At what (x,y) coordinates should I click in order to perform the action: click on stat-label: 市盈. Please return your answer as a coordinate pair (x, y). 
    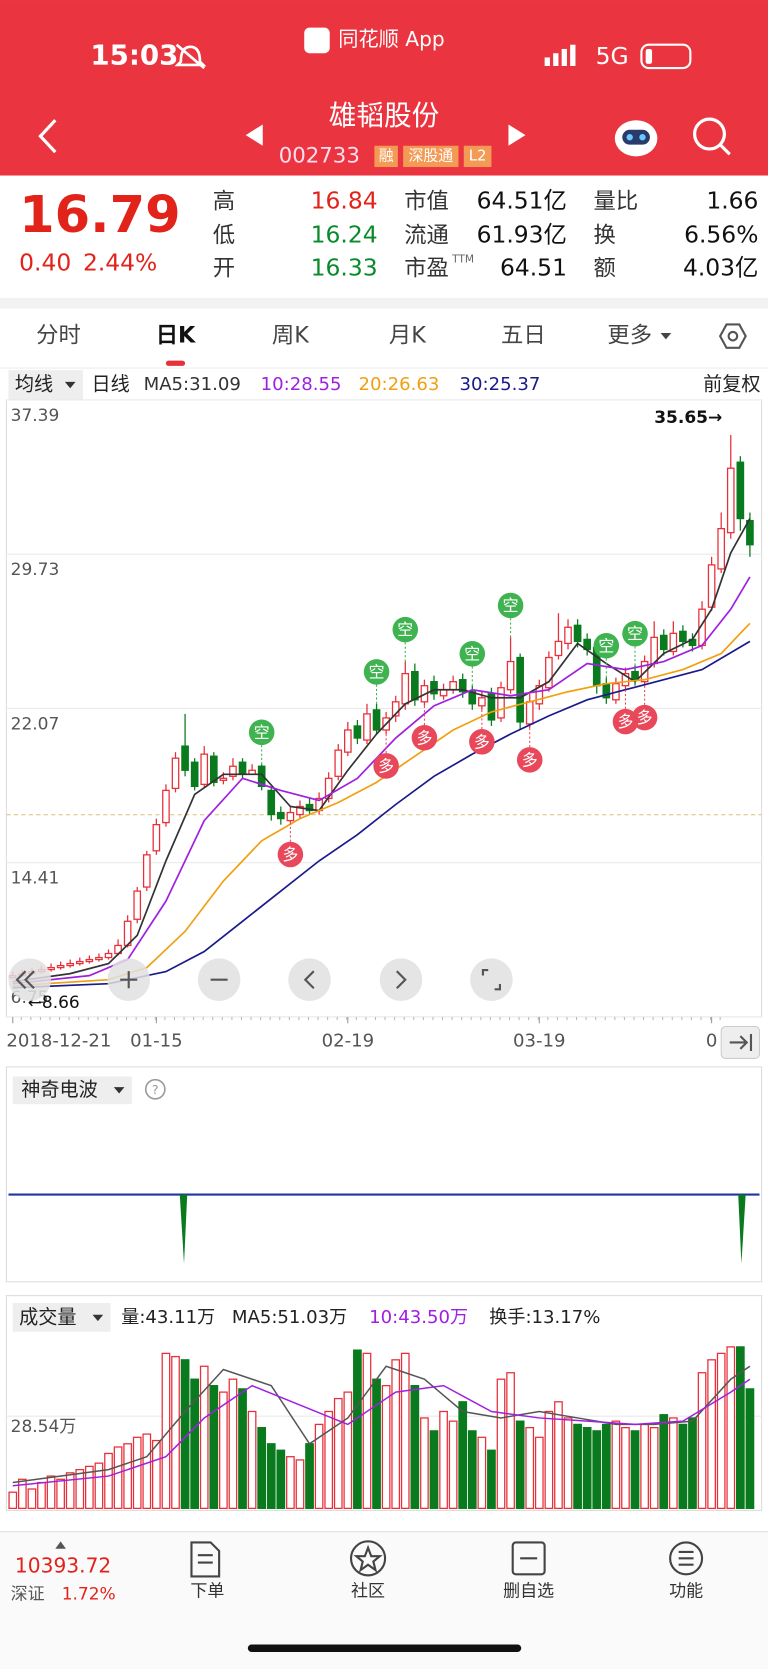
    Looking at the image, I should click on (426, 269).